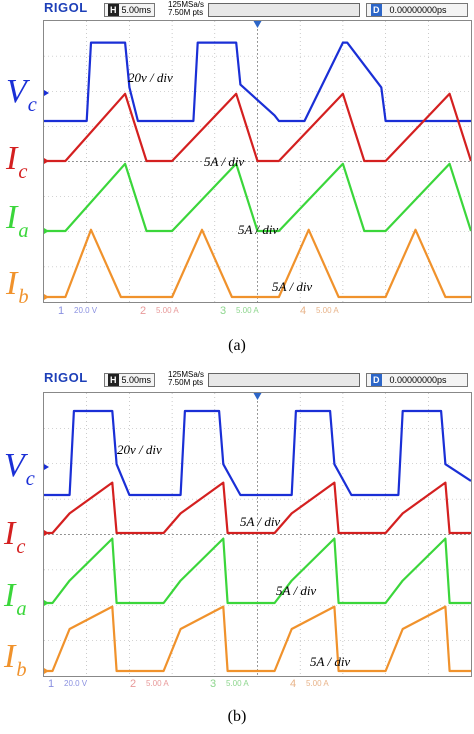 This screenshot has width=474, height=734. I want to click on caption-b: (b), so click(237, 716).